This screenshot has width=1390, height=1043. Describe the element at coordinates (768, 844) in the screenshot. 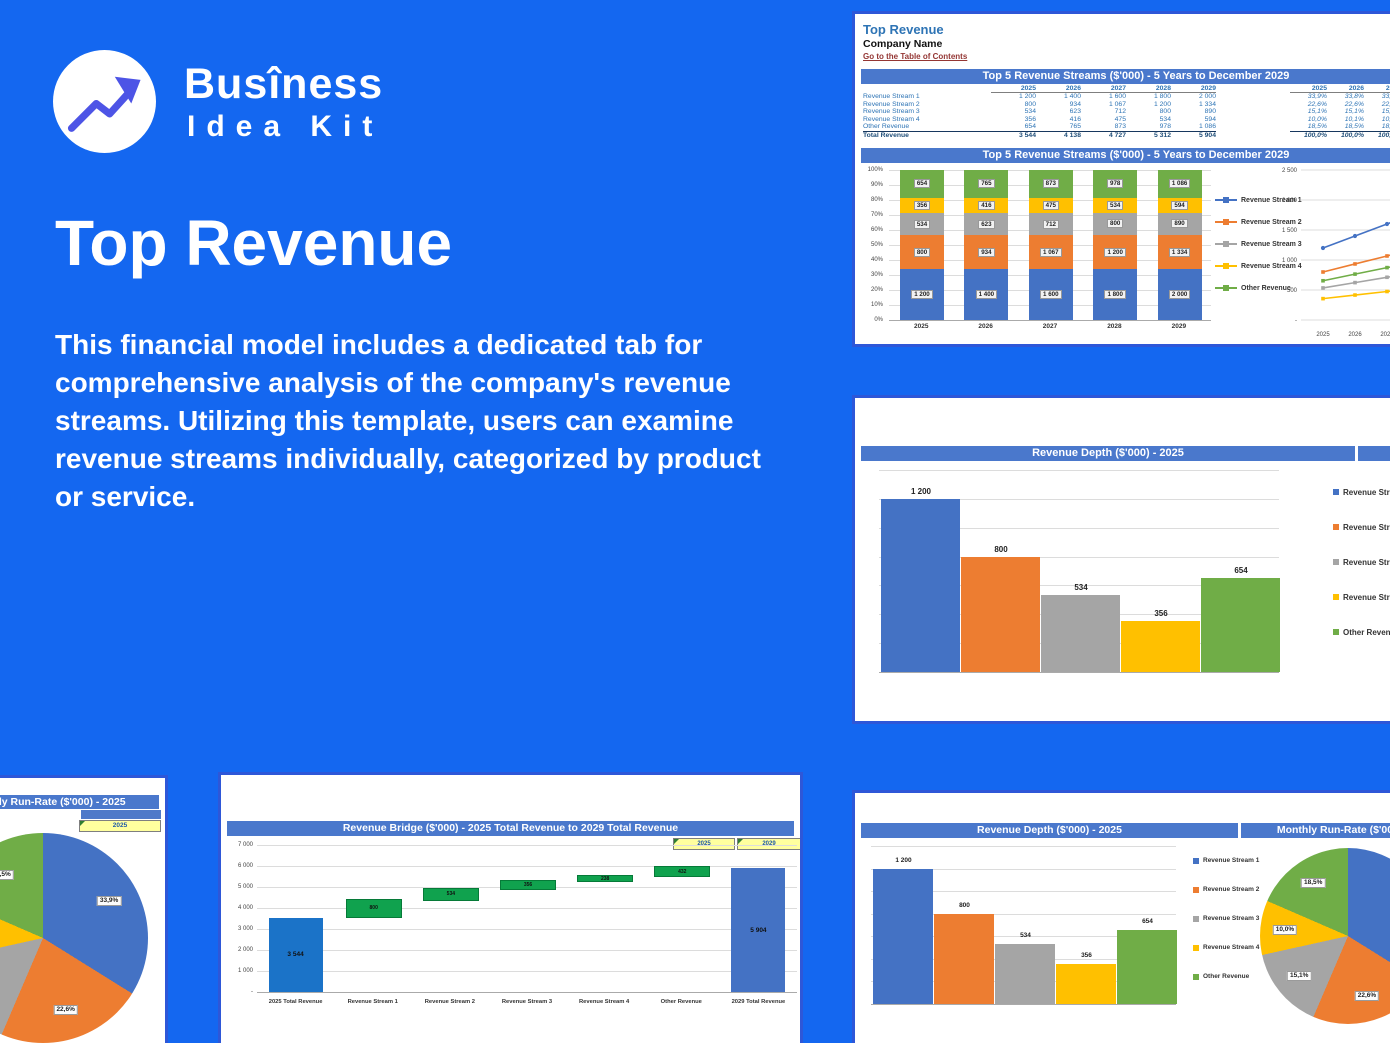

I see `to-year-selector-dropdown: 2029` at that location.